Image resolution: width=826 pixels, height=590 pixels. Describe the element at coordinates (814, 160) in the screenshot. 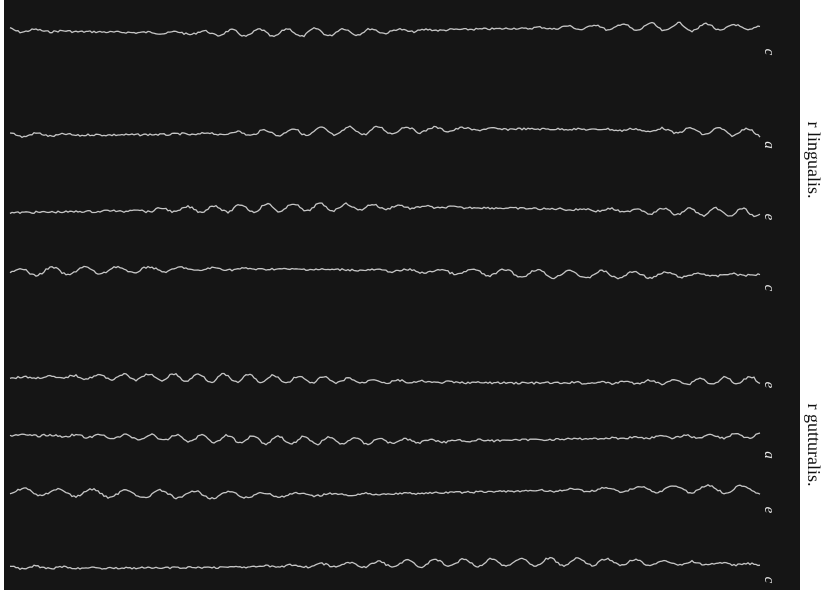

I see `side-label: r lingualis.` at that location.